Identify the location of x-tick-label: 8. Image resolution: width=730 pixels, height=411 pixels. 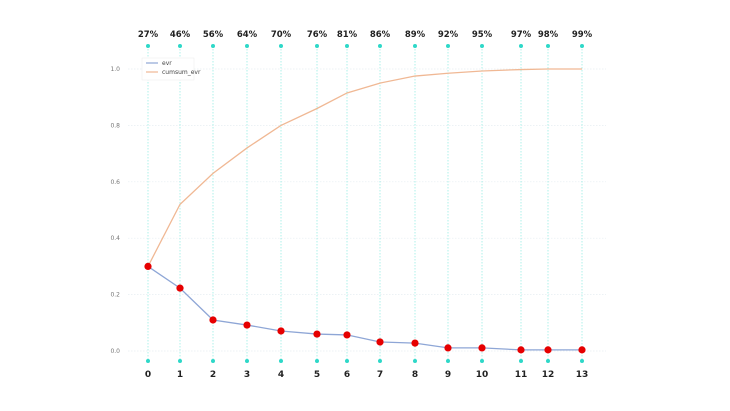
(415, 375).